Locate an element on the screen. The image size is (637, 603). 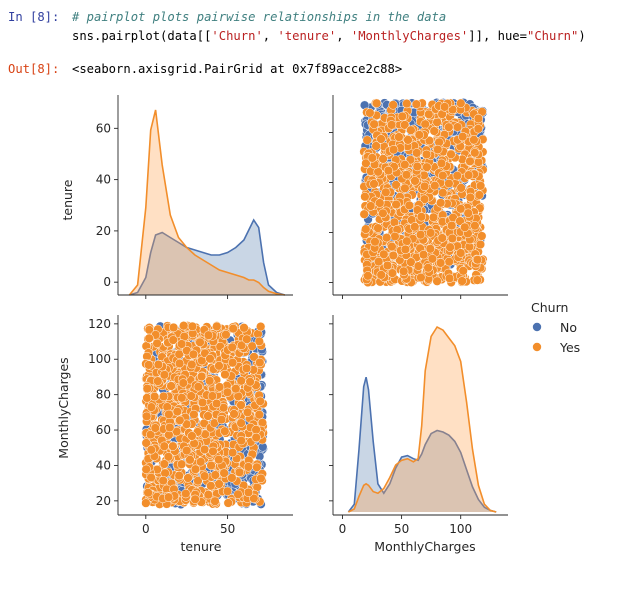
input-prompt: In [8]: is located at coordinates (34, 17).